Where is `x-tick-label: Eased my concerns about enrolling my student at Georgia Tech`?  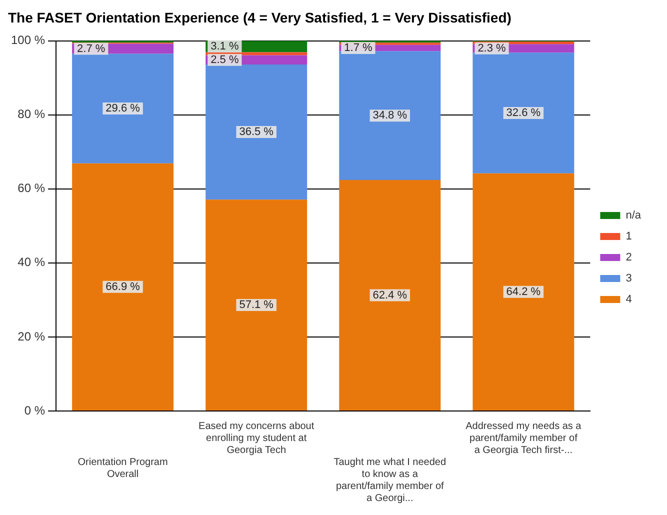
x-tick-label: Eased my concerns about enrolling my student at Georgia Tech is located at coordinates (256, 438).